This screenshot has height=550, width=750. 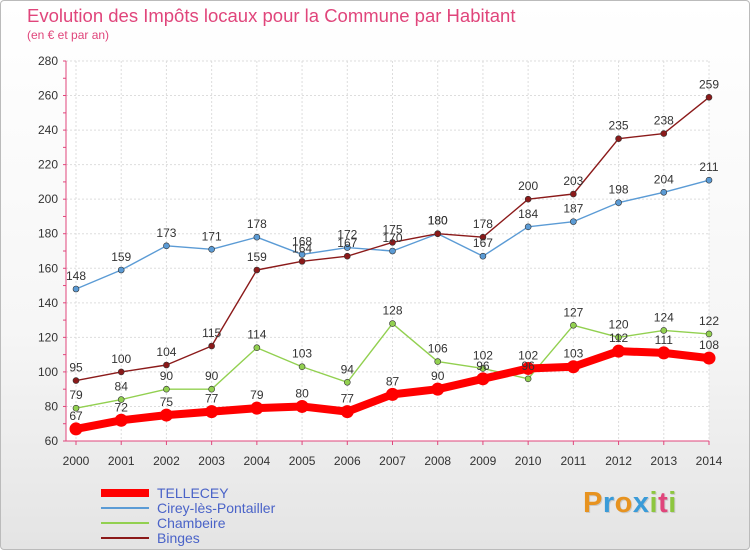 I want to click on y-tick-label: 60, so click(x=52, y=441).